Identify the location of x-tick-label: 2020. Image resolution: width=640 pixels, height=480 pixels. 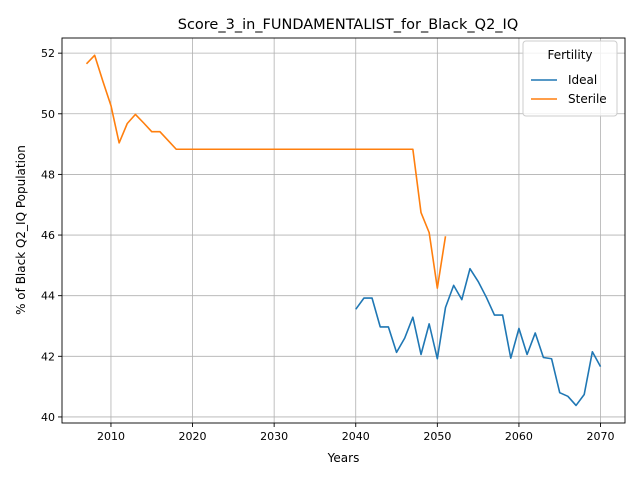
(193, 436).